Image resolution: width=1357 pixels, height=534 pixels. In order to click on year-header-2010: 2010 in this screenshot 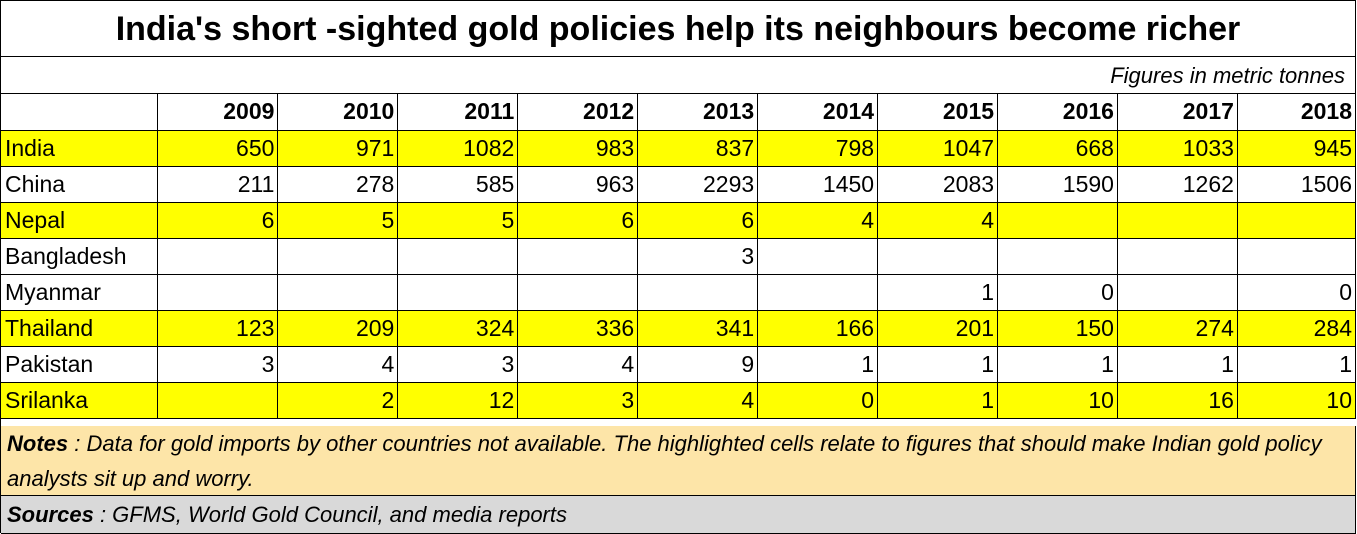, I will do `click(338, 112)`.